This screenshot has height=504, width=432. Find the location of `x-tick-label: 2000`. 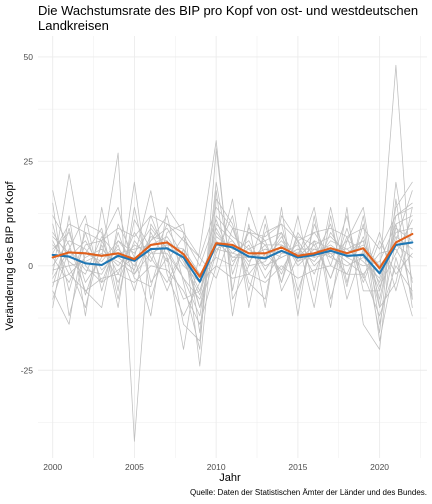

x-tick-label: 2000 is located at coordinates (52, 467).